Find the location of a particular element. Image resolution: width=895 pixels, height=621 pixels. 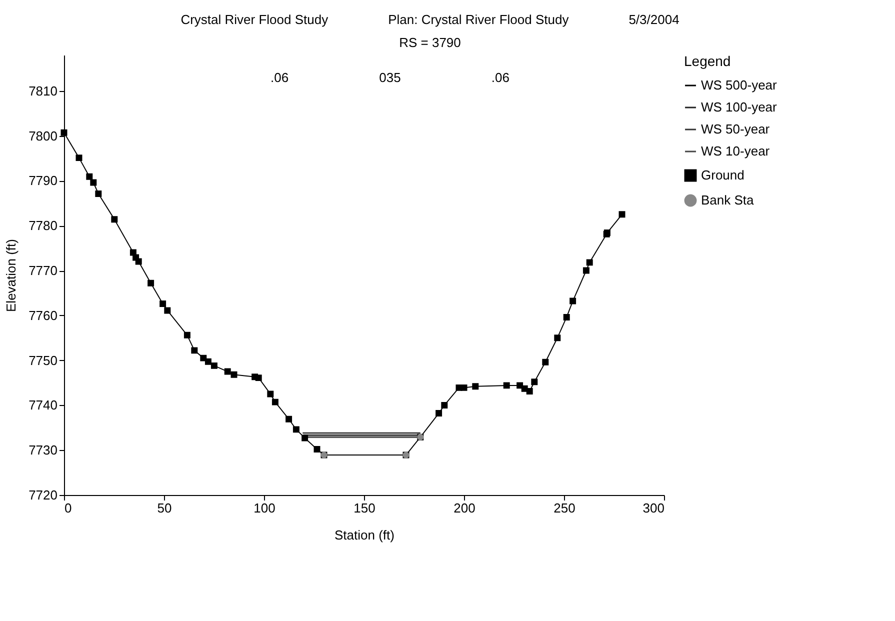

annotation: 035 is located at coordinates (390, 77).